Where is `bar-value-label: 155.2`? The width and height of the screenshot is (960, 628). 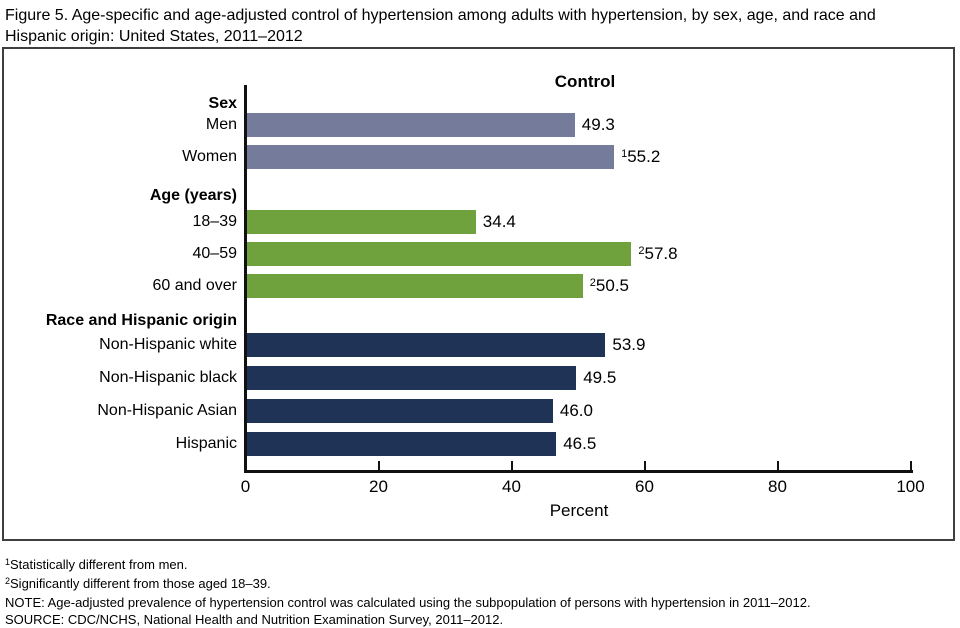 bar-value-label: 155.2 is located at coordinates (641, 156).